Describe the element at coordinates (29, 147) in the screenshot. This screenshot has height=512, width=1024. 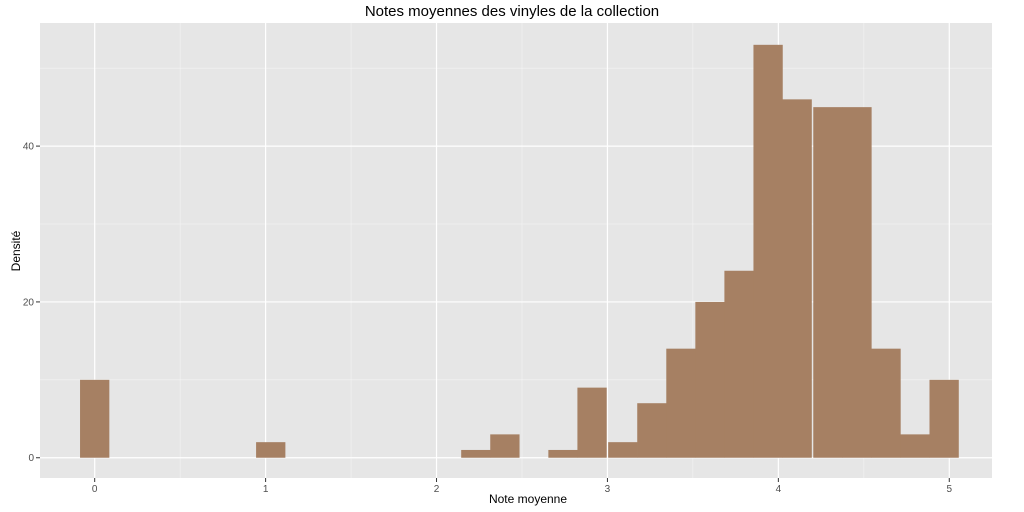
I see `y-tick-label: 40` at that location.